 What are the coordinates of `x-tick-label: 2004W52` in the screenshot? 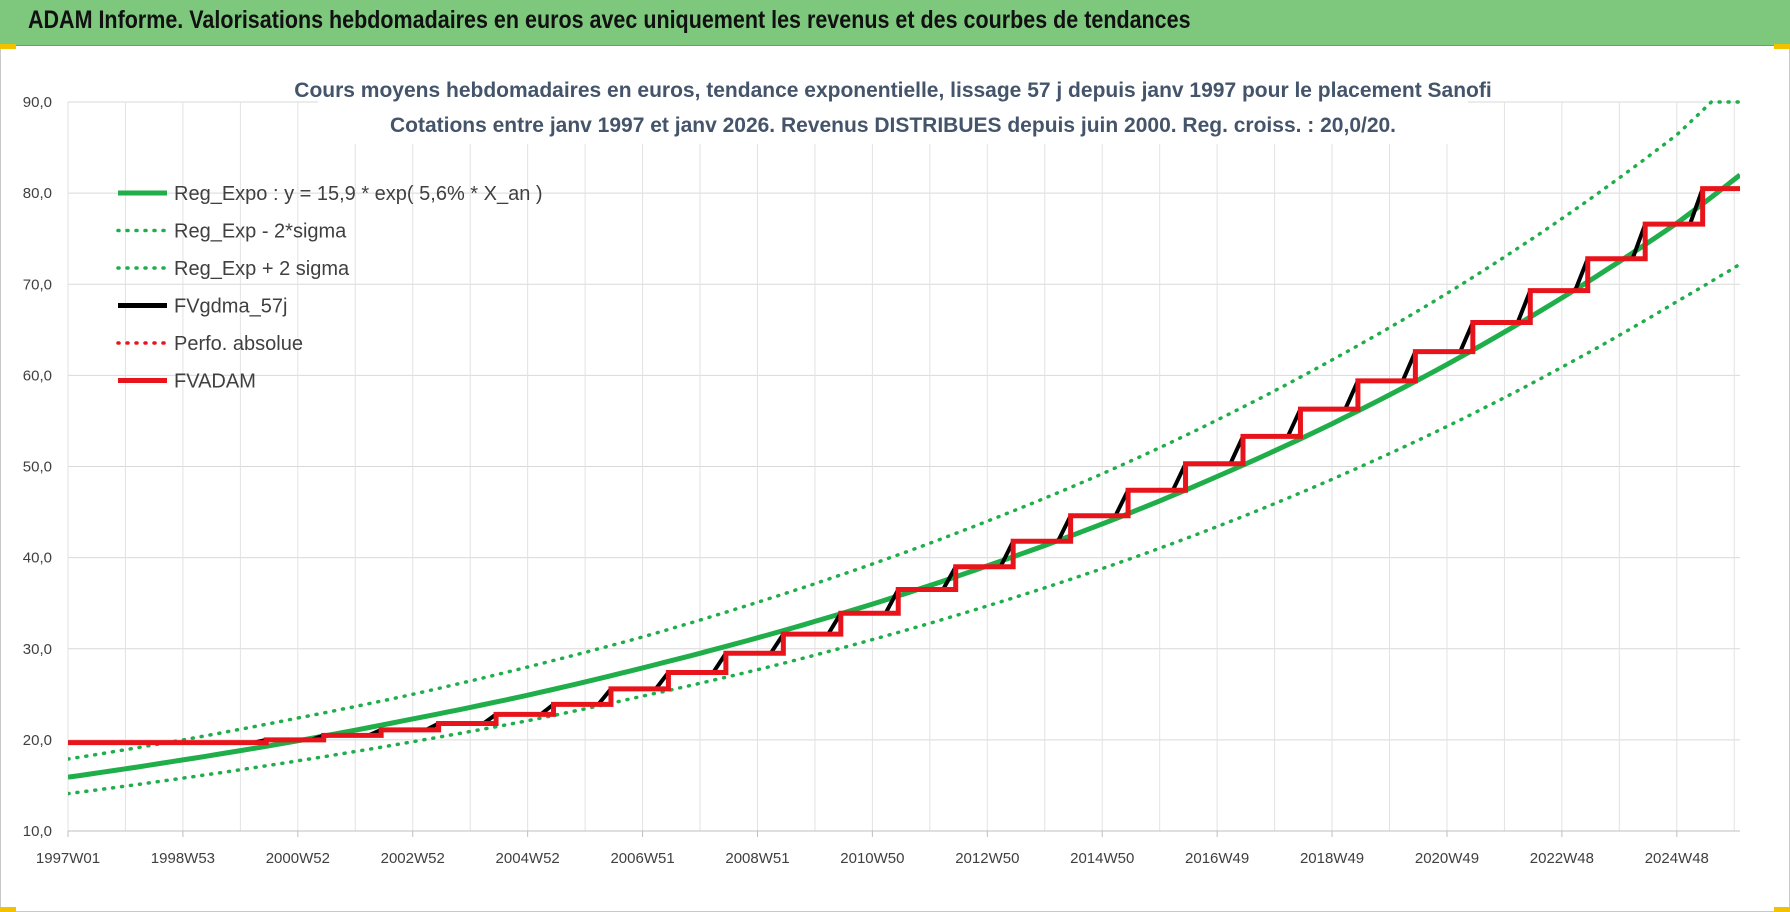 It's located at (528, 858).